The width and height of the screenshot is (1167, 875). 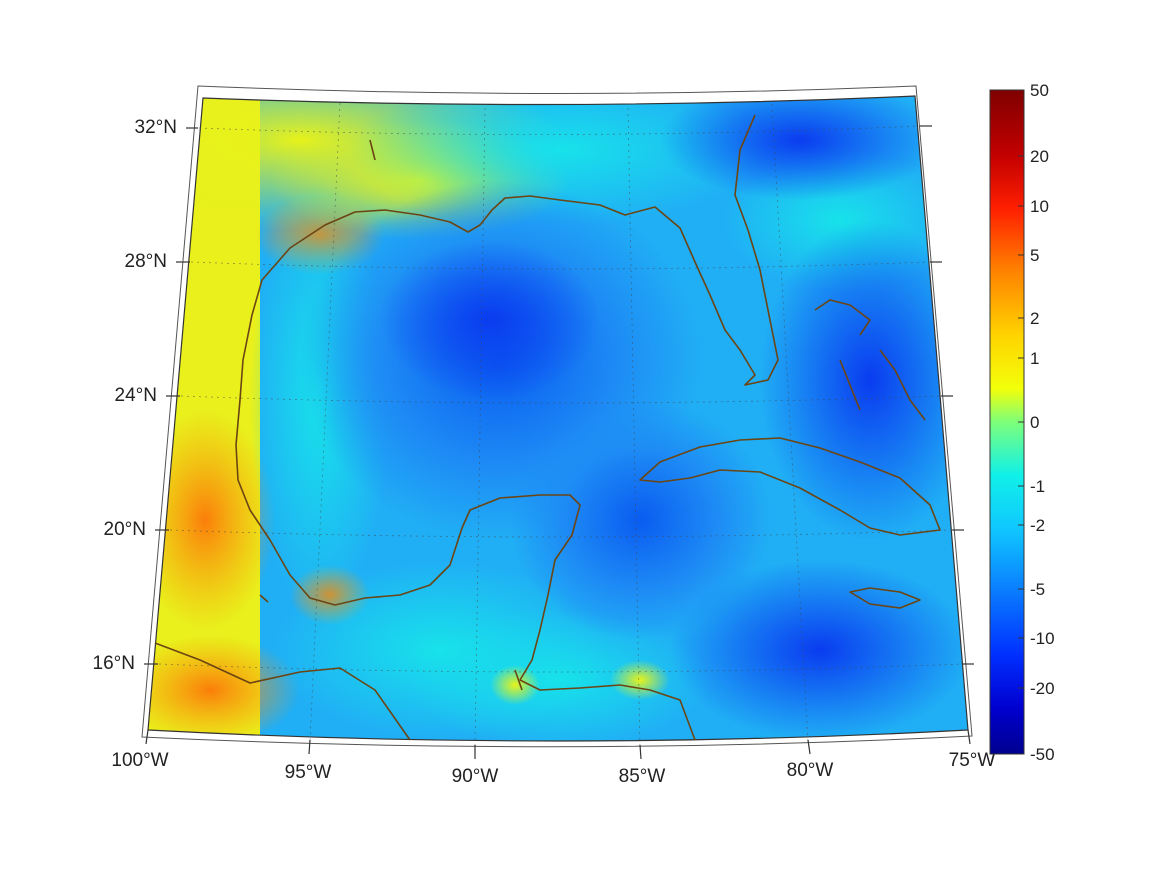 What do you see at coordinates (1042, 638) in the screenshot?
I see `colorbar-tick-neg10: -10` at bounding box center [1042, 638].